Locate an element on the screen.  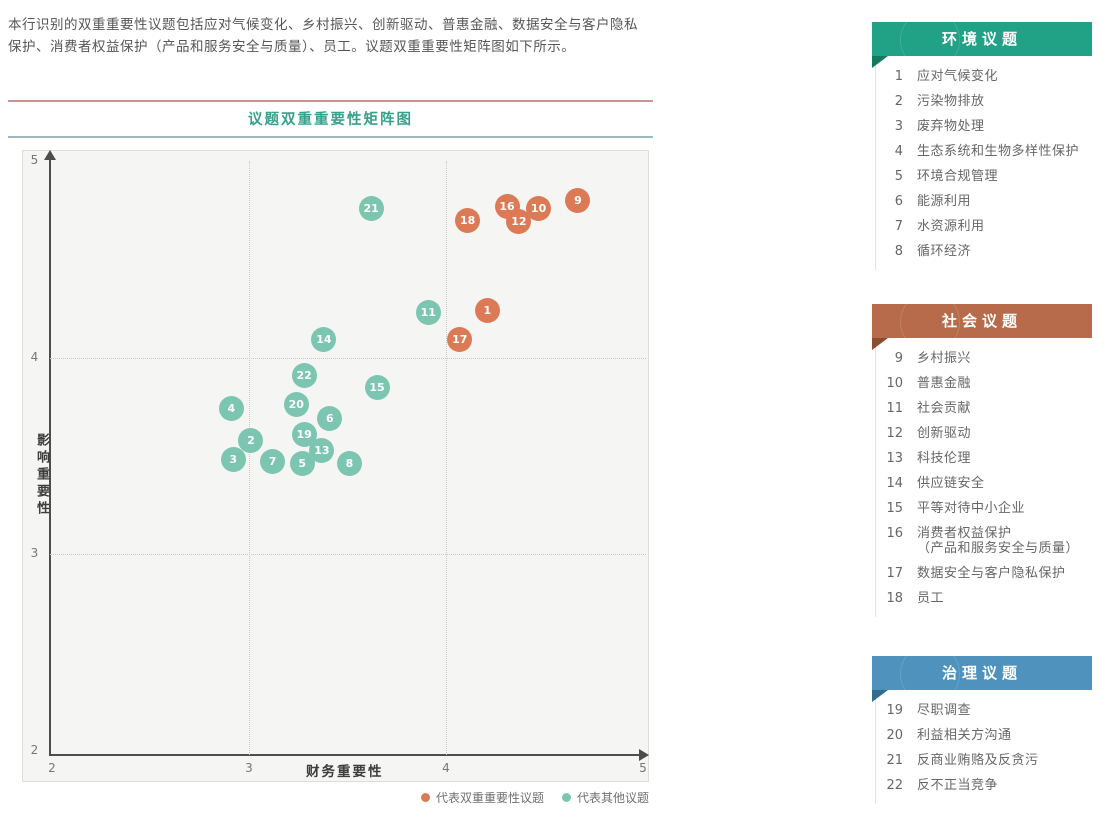
topic-label: 环境合规管理 is located at coordinates (958, 176).